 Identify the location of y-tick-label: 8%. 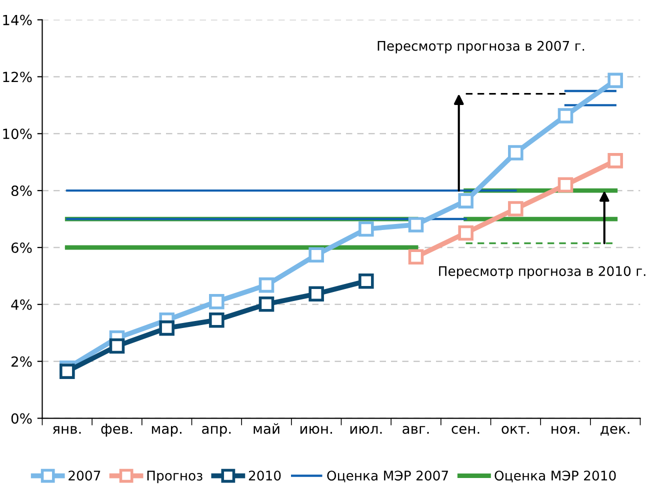
(21, 191).